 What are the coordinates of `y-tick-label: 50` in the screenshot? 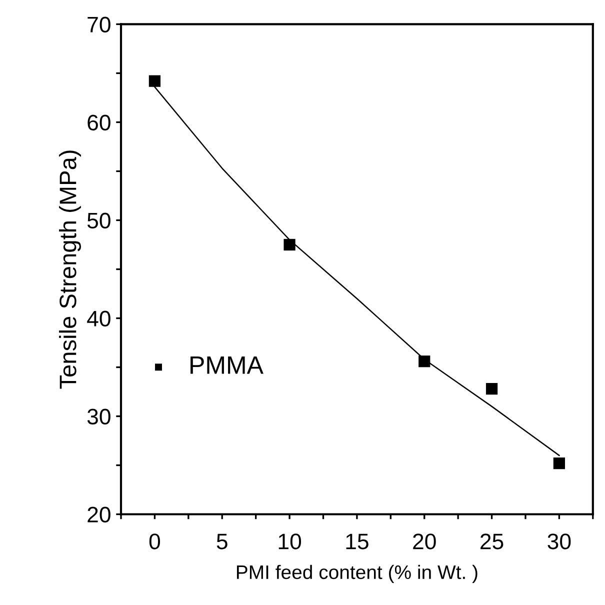 It's located at (98, 220).